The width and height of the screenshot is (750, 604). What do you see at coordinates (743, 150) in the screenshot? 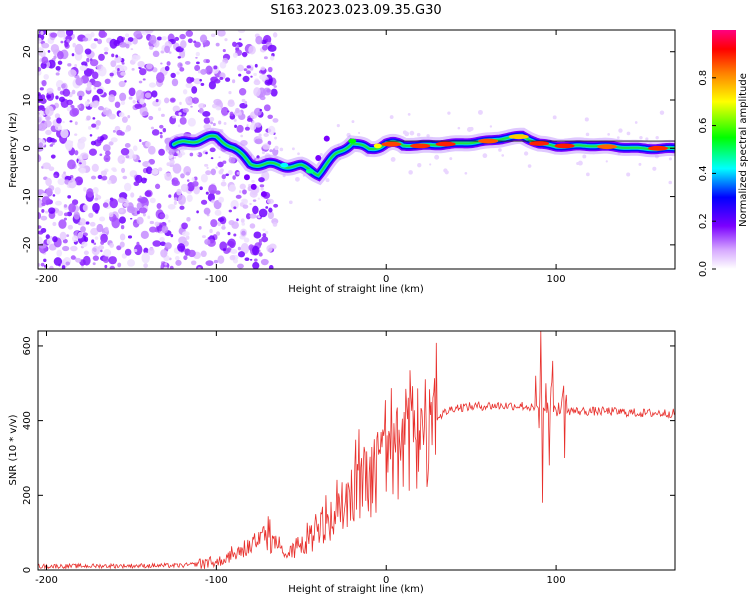
I see `colorbar-label: Normalized spectral amplitude` at bounding box center [743, 150].